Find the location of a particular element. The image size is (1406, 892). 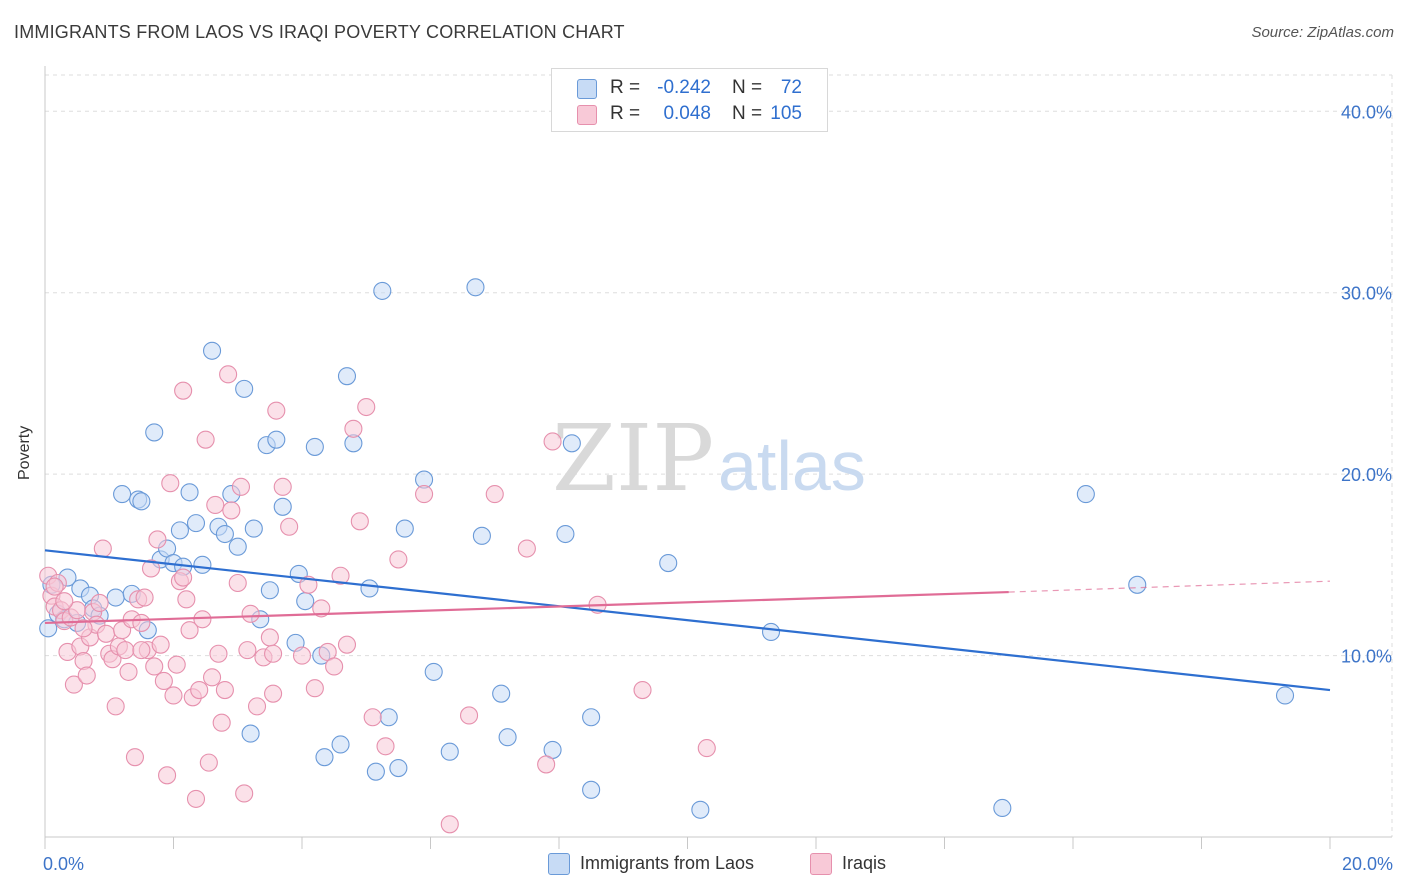

correlation-legend: R = -0.242 N = 72 R = 0.048 N = 105 is located at coordinates (689, 100).